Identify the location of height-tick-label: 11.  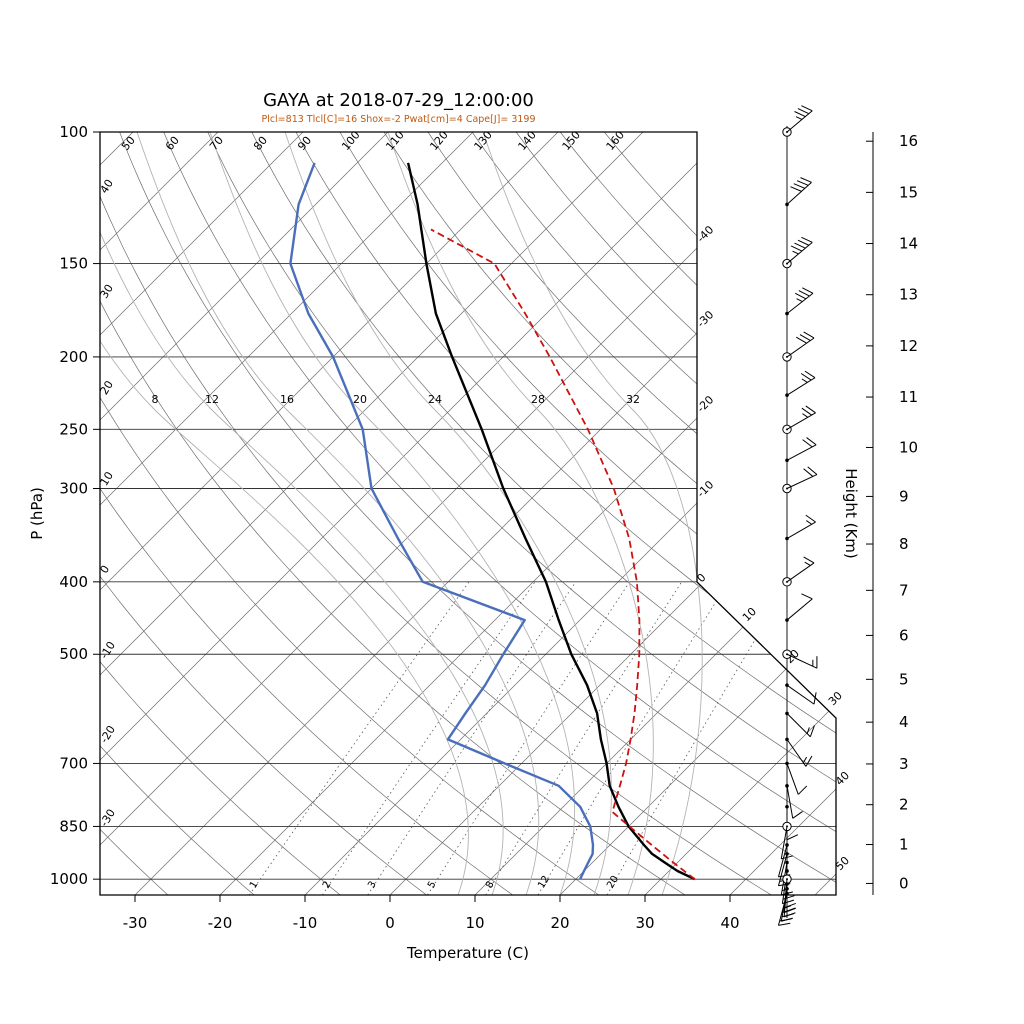
(908, 397).